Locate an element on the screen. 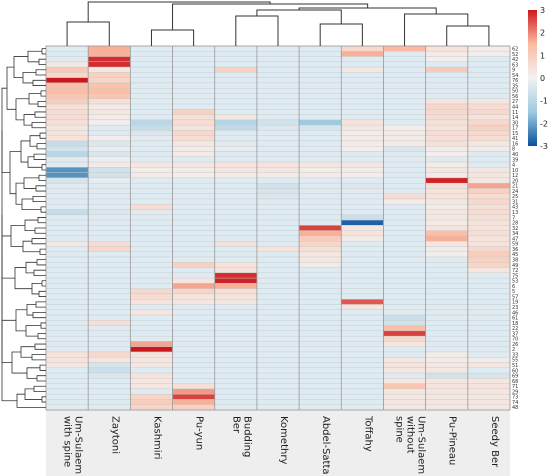  row-label: 23 is located at coordinates (515, 308).